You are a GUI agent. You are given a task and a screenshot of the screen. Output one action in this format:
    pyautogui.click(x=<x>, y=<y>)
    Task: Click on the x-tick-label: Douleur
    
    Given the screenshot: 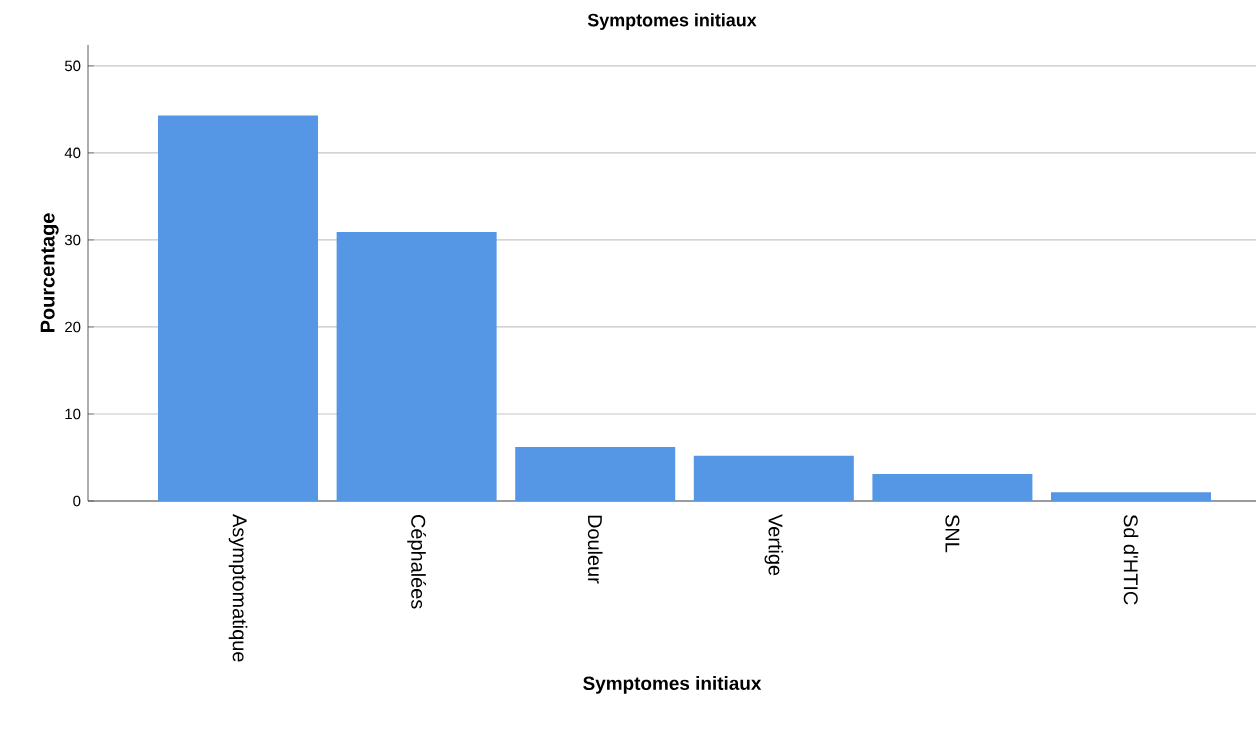 What is the action you would take?
    pyautogui.click(x=595, y=549)
    